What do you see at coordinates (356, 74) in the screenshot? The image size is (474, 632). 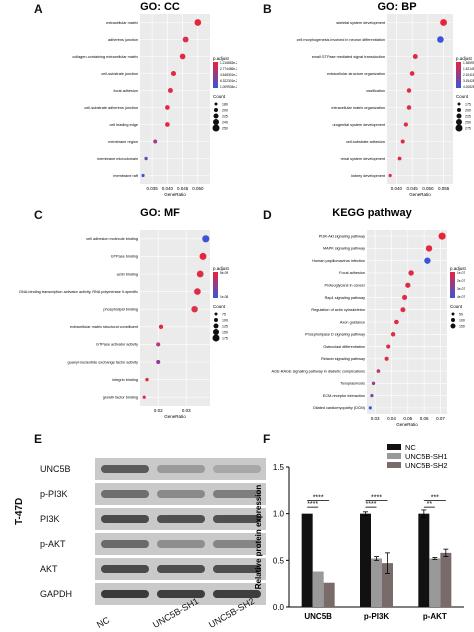 I see `term-label: extracellular structure organization` at bounding box center [356, 74].